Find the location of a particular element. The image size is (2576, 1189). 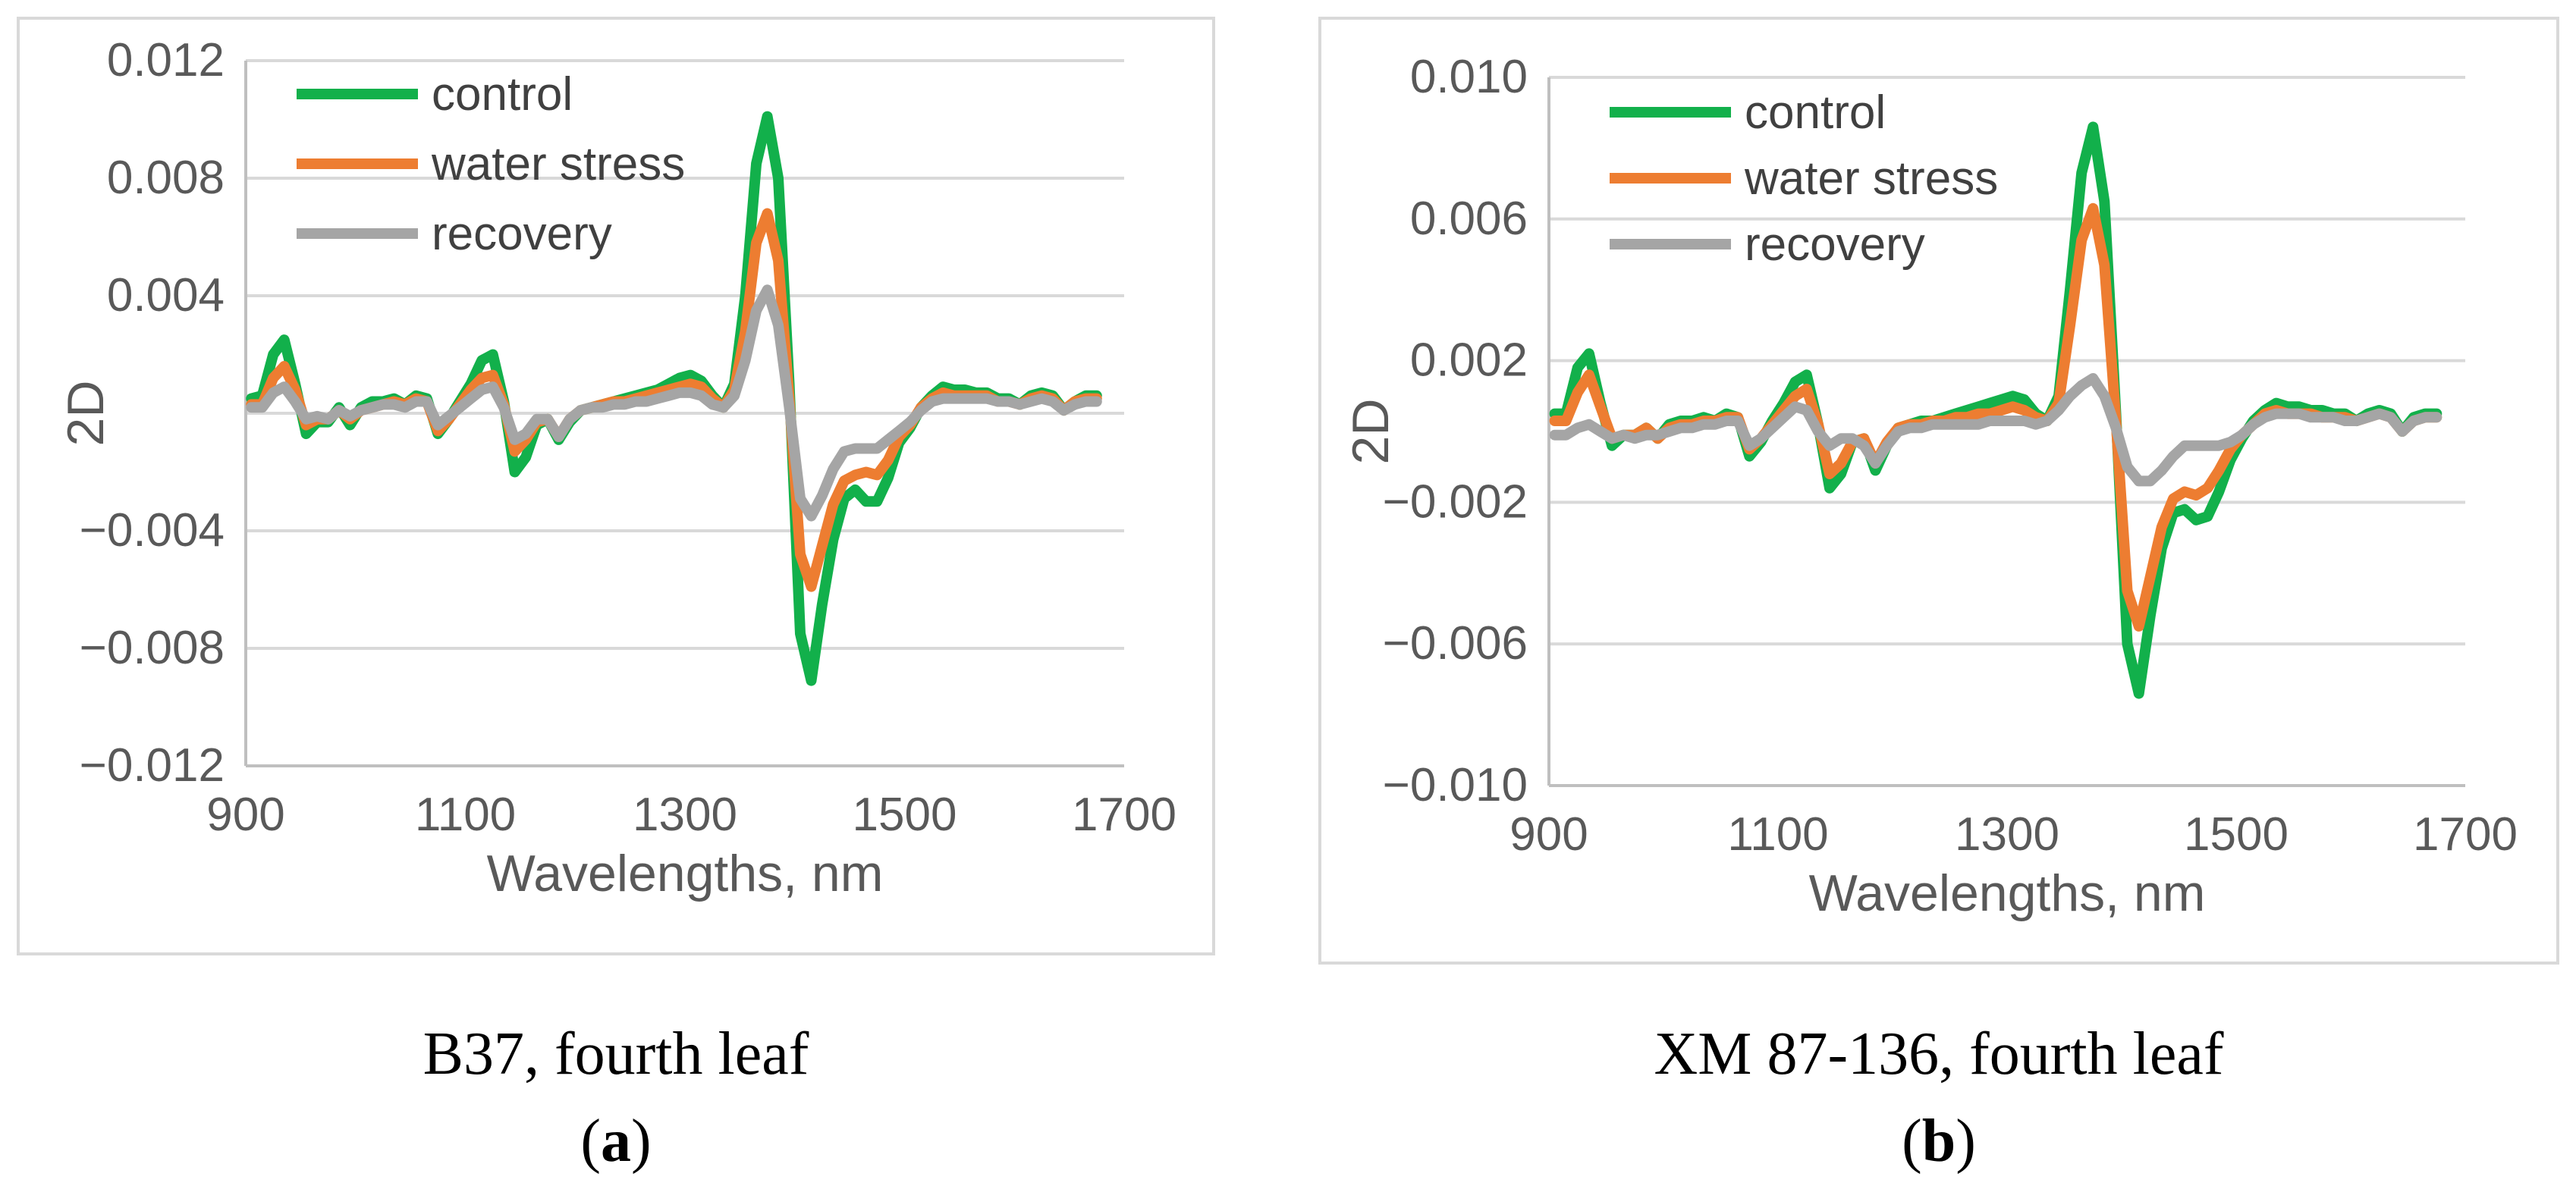

c0-xtick-label: 1700 is located at coordinates (1124, 815).